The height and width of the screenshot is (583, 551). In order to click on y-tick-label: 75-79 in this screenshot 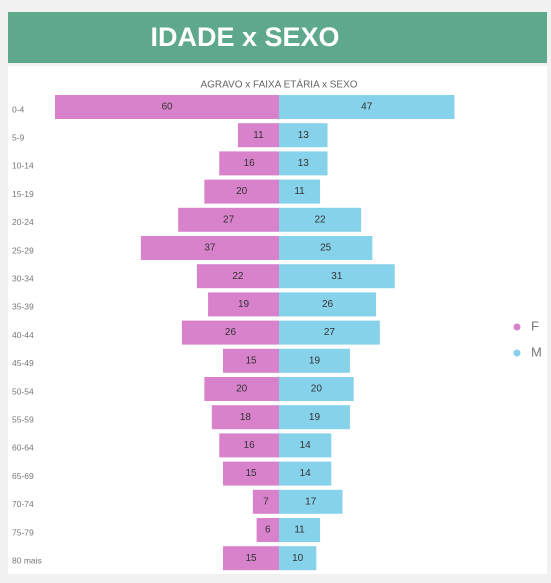, I will do `click(23, 532)`.